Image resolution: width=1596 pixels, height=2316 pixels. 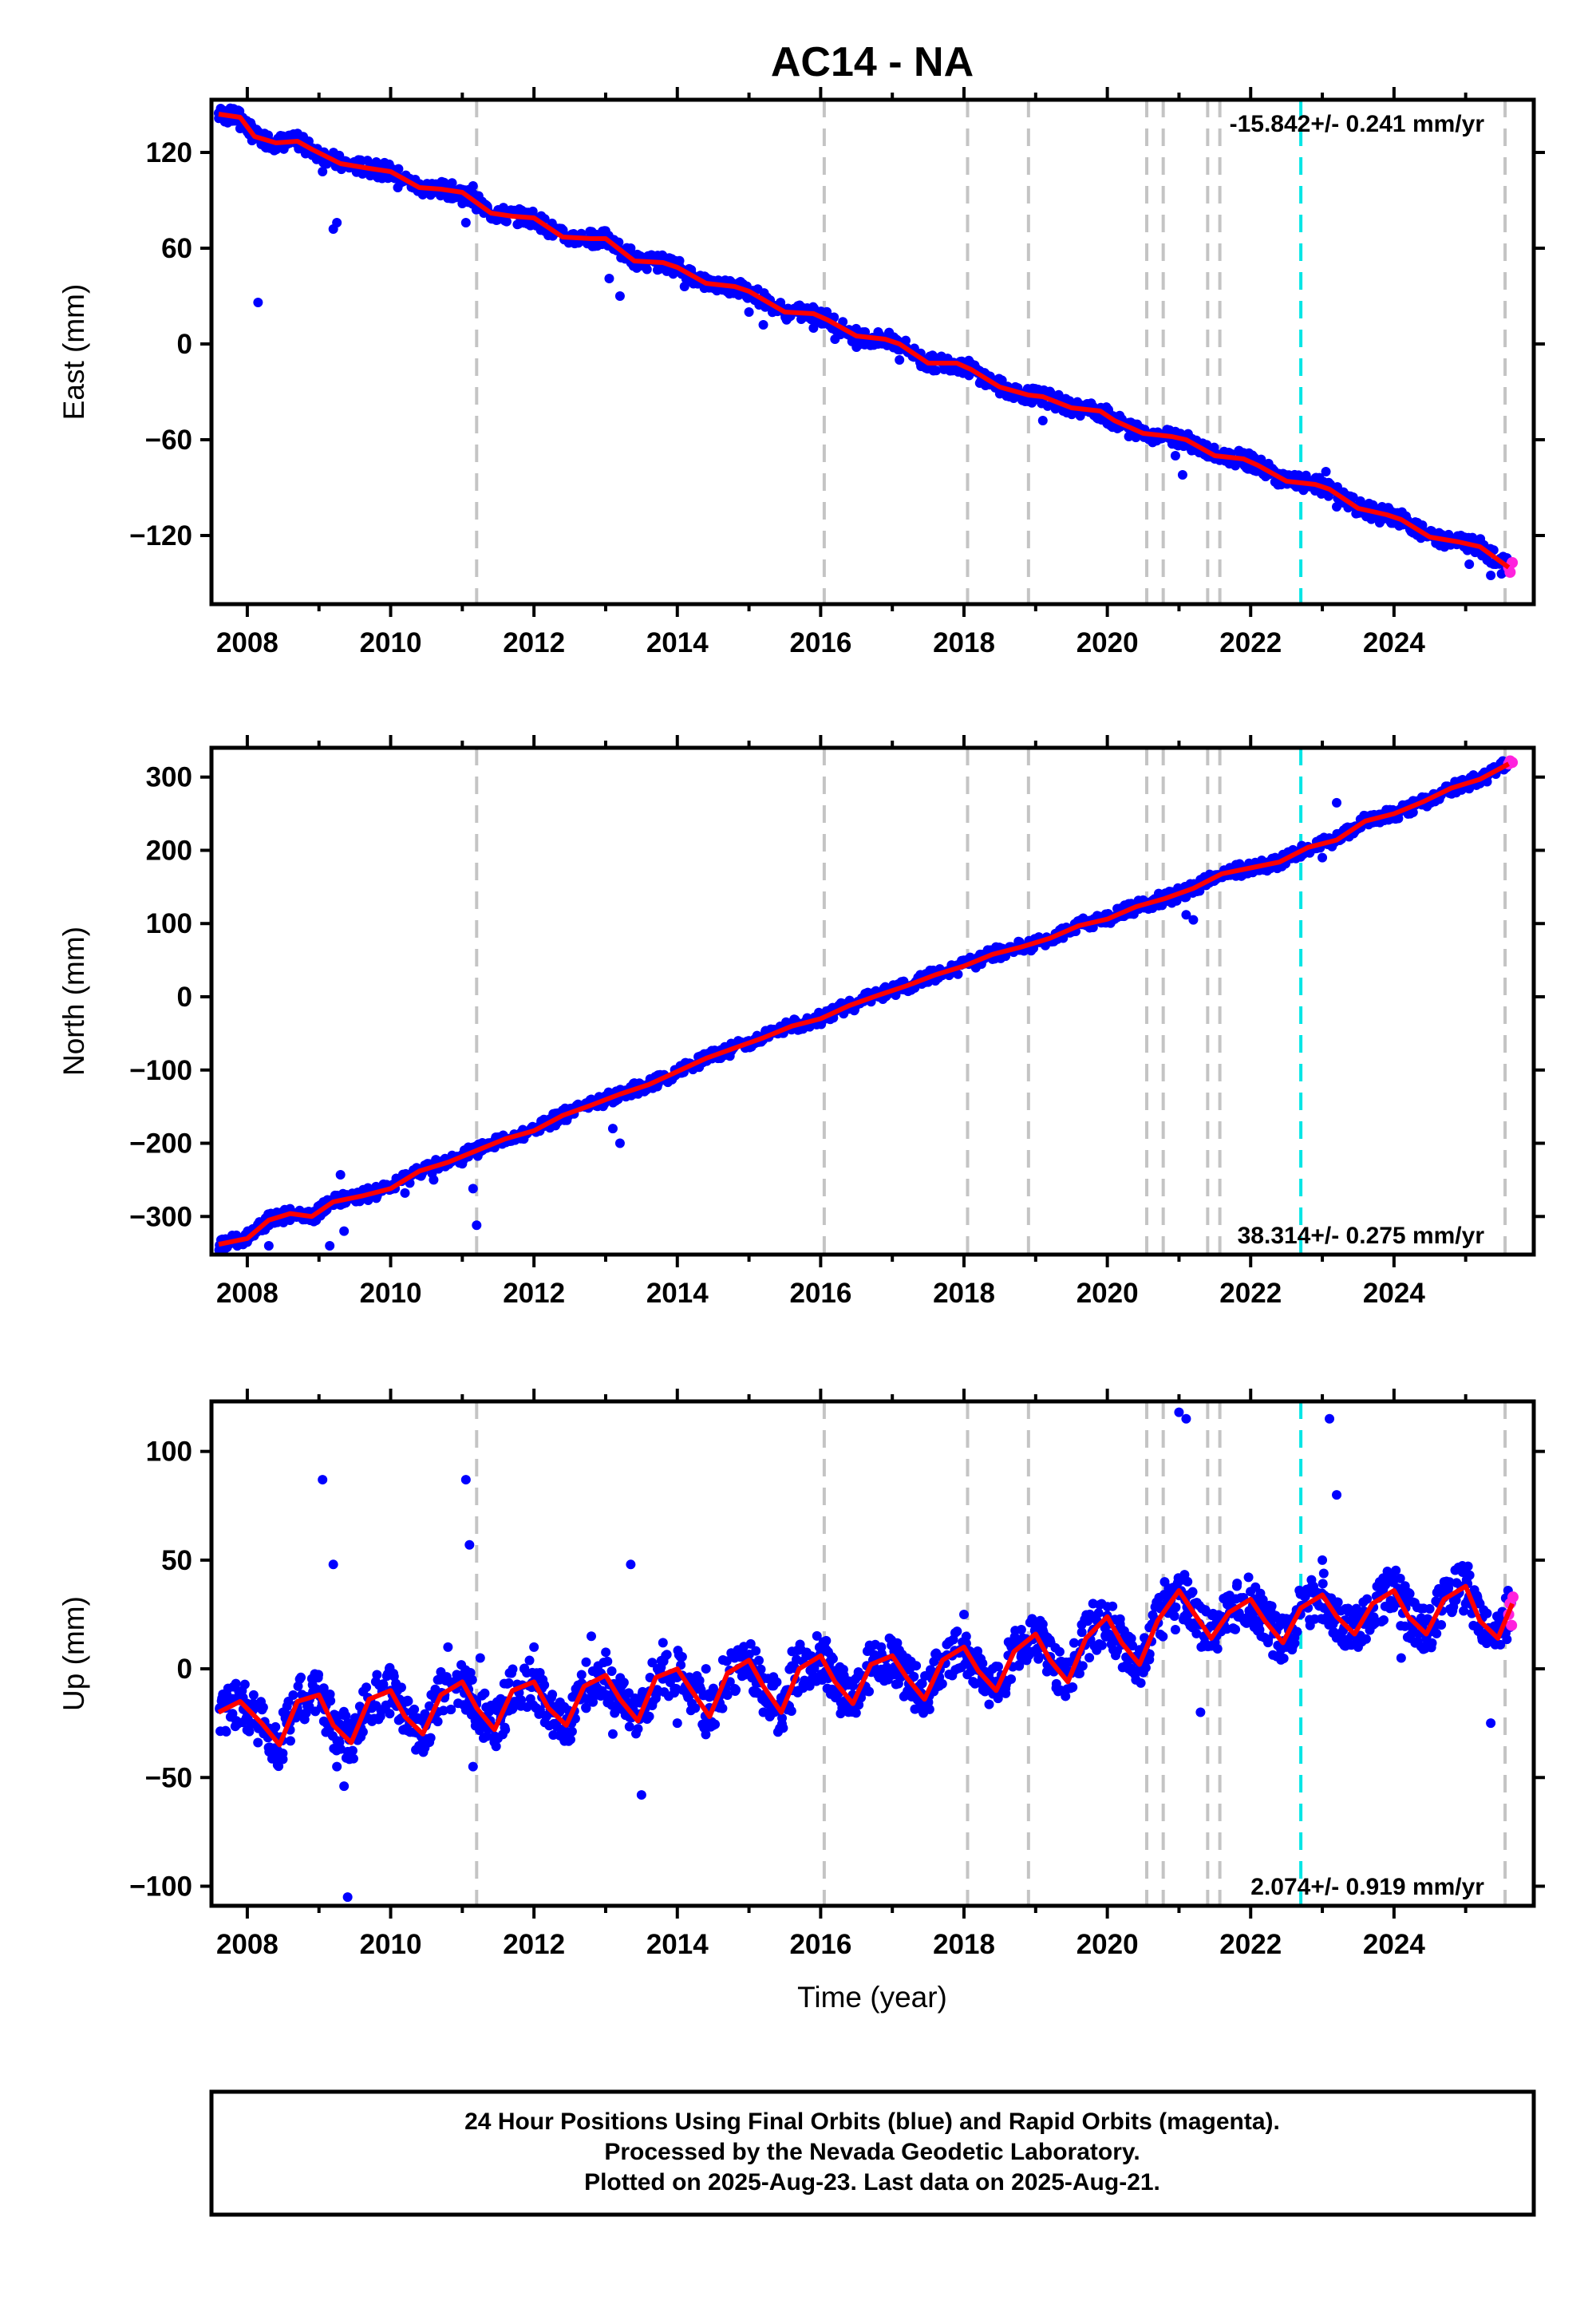 What do you see at coordinates (1394, 1293) in the screenshot?
I see `x-tick-label: 2024` at bounding box center [1394, 1293].